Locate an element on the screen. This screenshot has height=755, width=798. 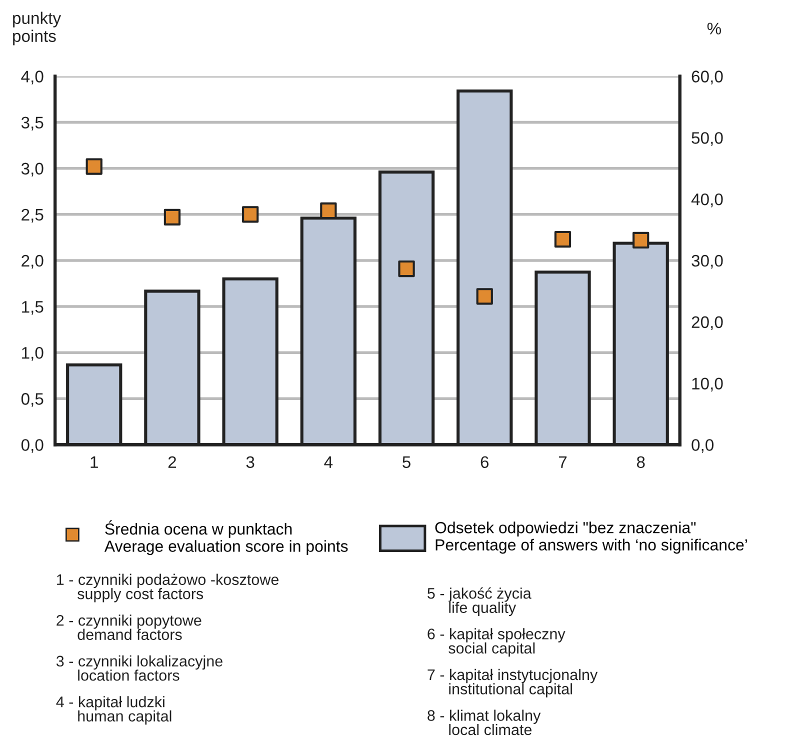
y-tick-label: 4,0 is located at coordinates (32, 77).